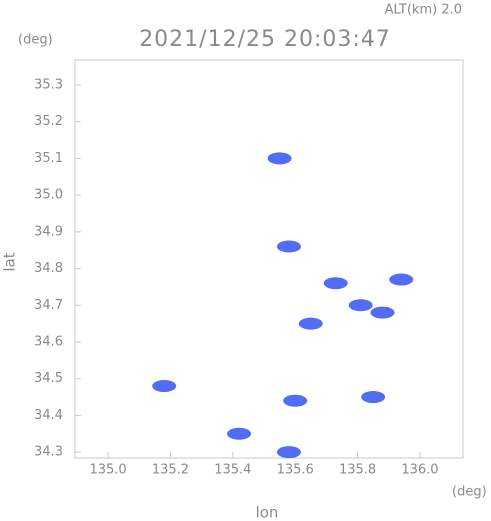  What do you see at coordinates (48, 121) in the screenshot?
I see `y-tick-label: 35.2` at bounding box center [48, 121].